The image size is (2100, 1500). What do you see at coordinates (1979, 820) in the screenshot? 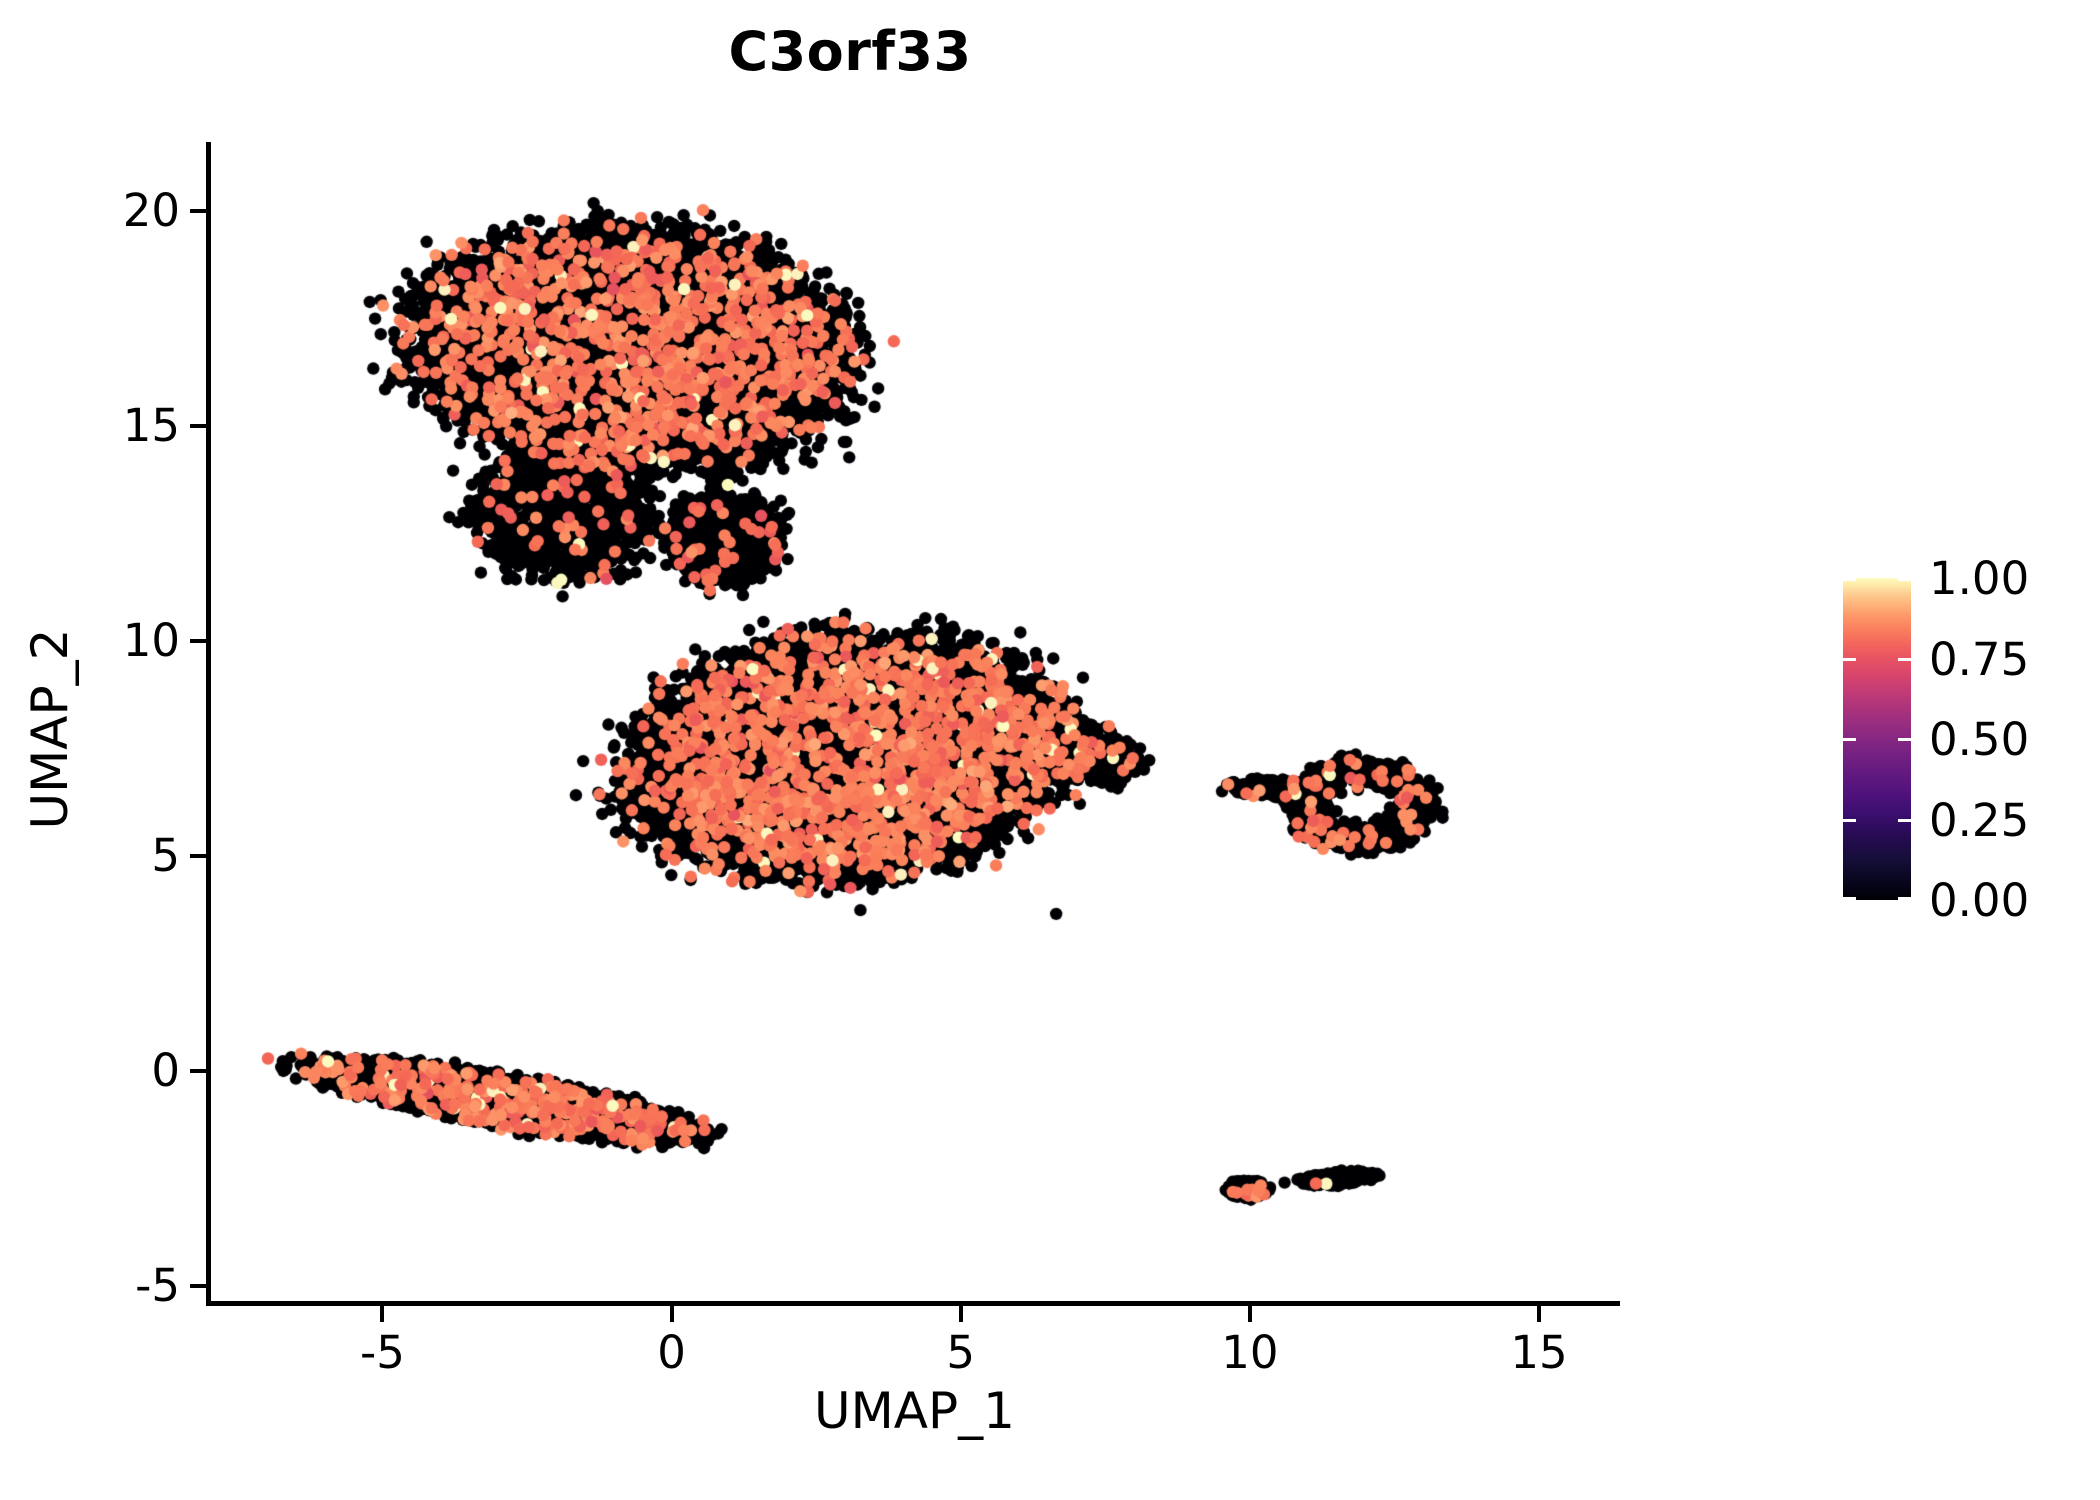
I see `colorbar-tick-label: 0.25` at bounding box center [1979, 820].